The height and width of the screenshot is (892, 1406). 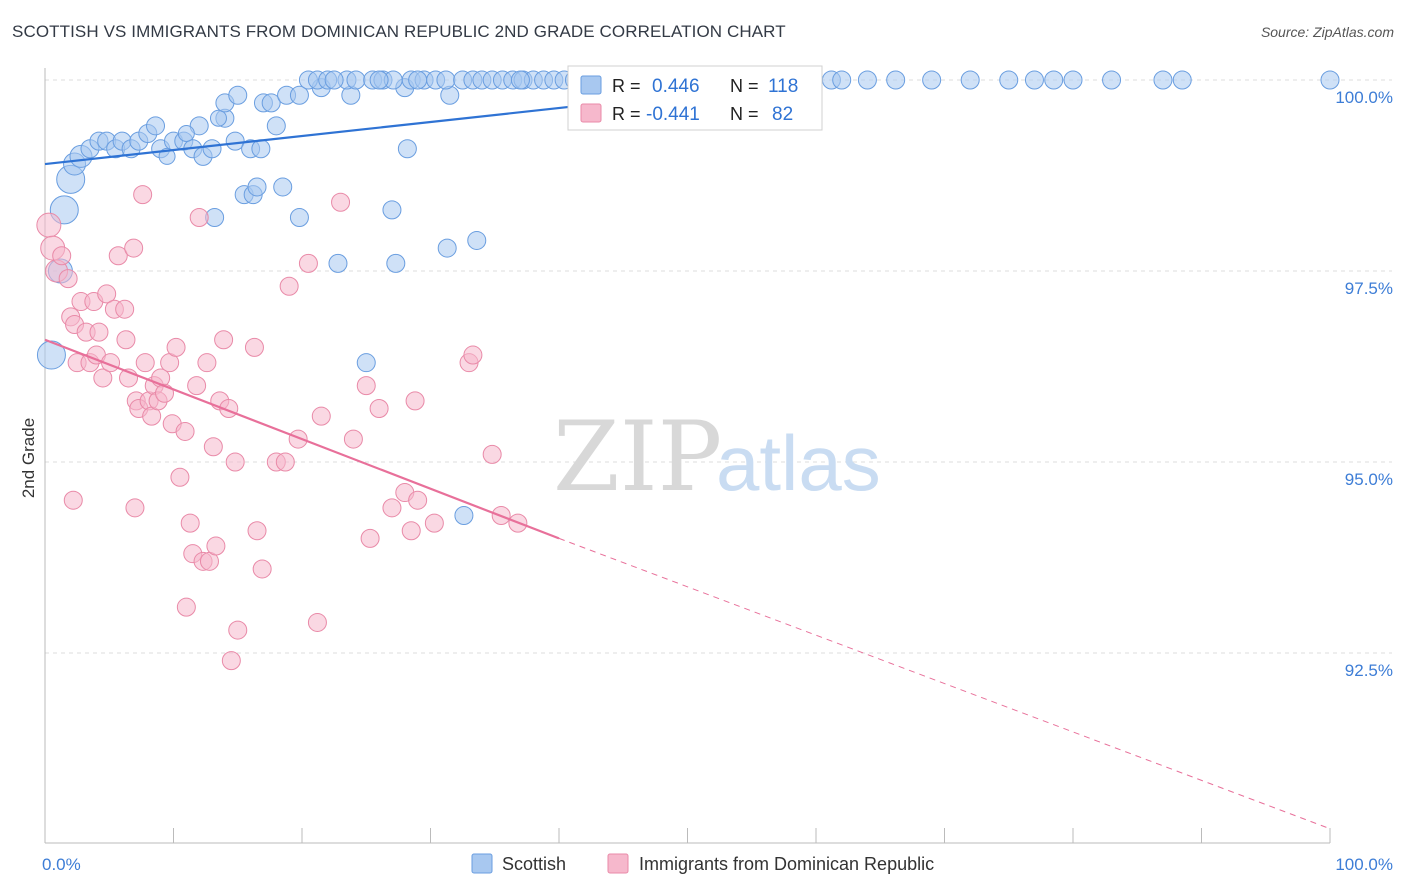 What do you see at coordinates (783, 86) in the screenshot?
I see `legend-n-value-scottish: 118` at bounding box center [783, 86].